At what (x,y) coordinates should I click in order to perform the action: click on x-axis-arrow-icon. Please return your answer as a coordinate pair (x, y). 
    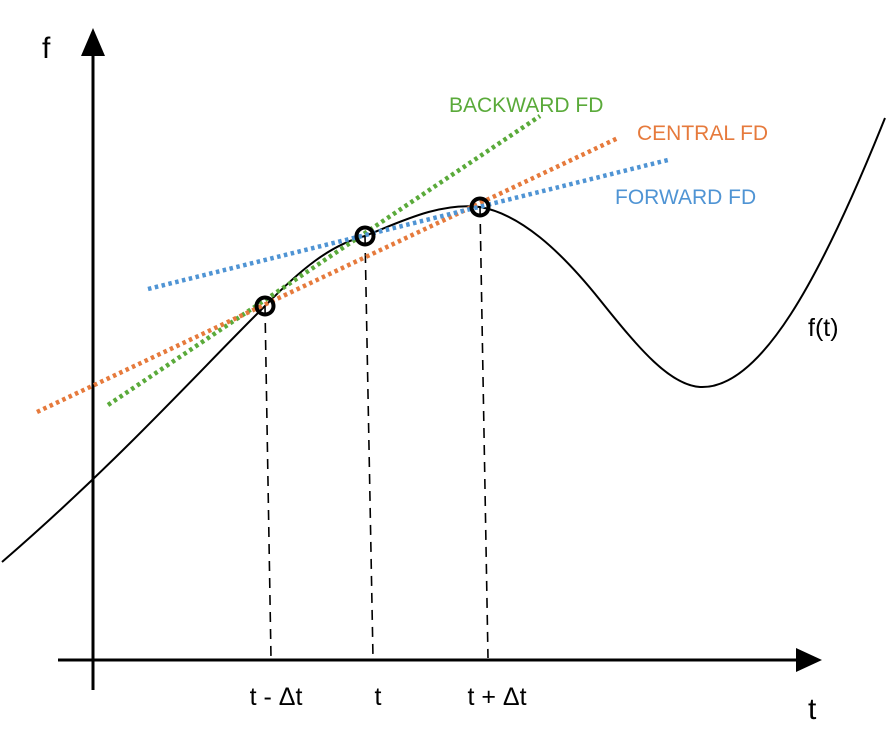
    Looking at the image, I should click on (809, 660).